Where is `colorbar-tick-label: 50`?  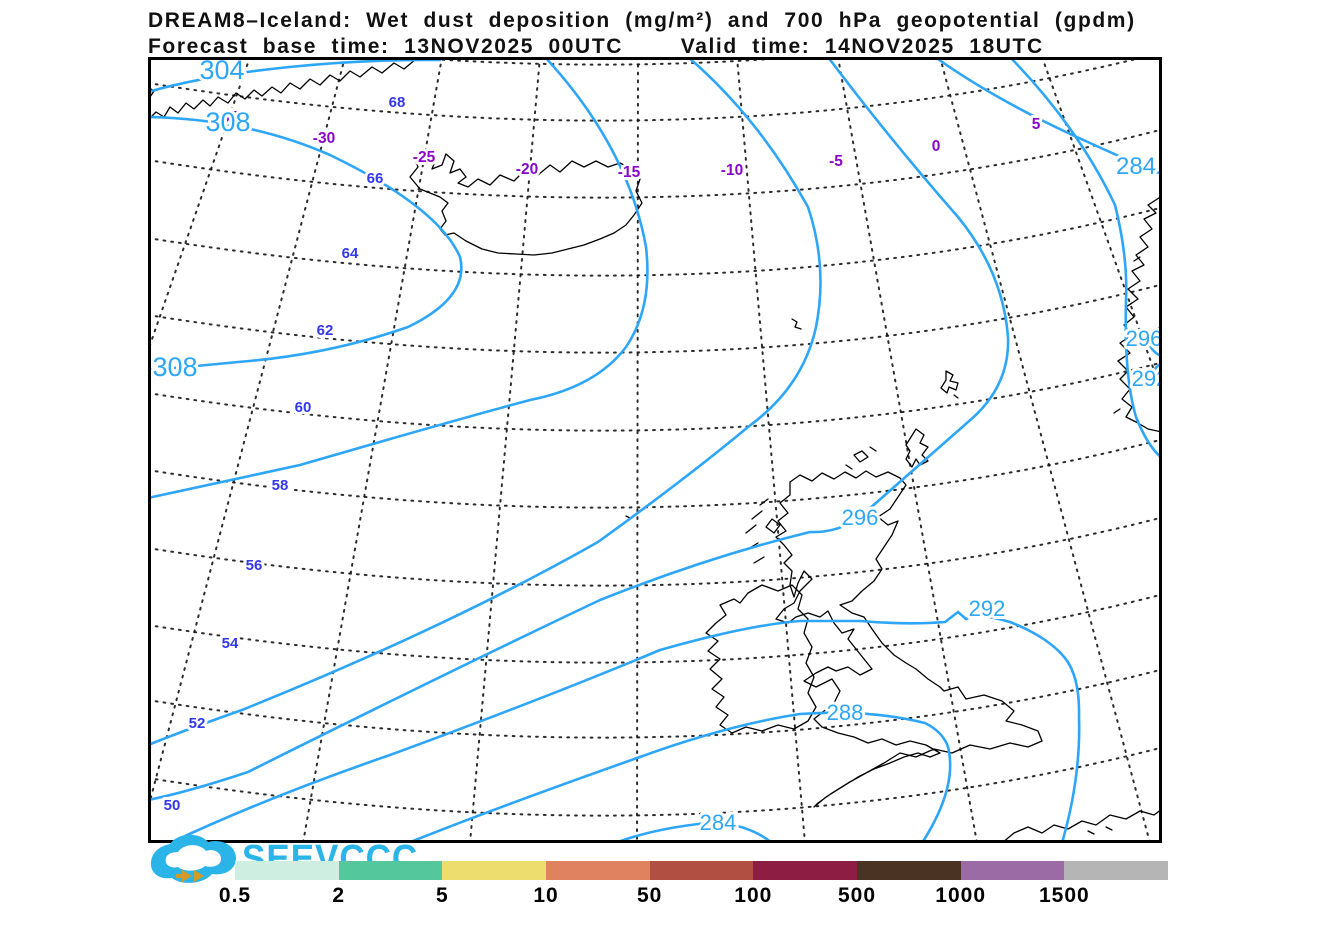
colorbar-tick-label: 50 is located at coordinates (649, 895).